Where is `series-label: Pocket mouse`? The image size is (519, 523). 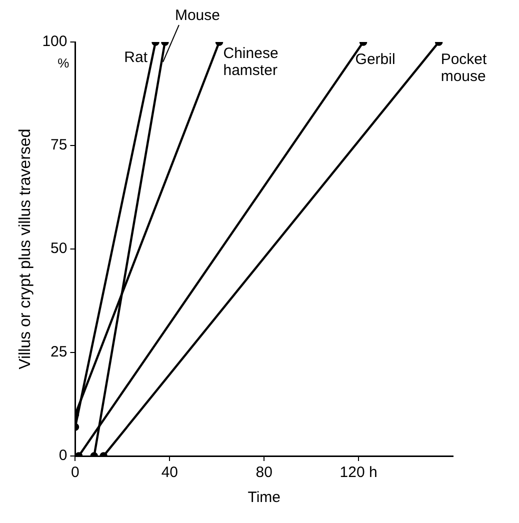
series-label: Pocket mouse is located at coordinates (464, 68).